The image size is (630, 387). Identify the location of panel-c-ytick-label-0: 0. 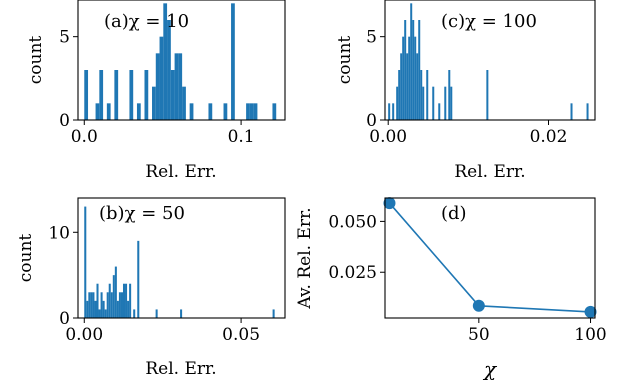
(371, 121).